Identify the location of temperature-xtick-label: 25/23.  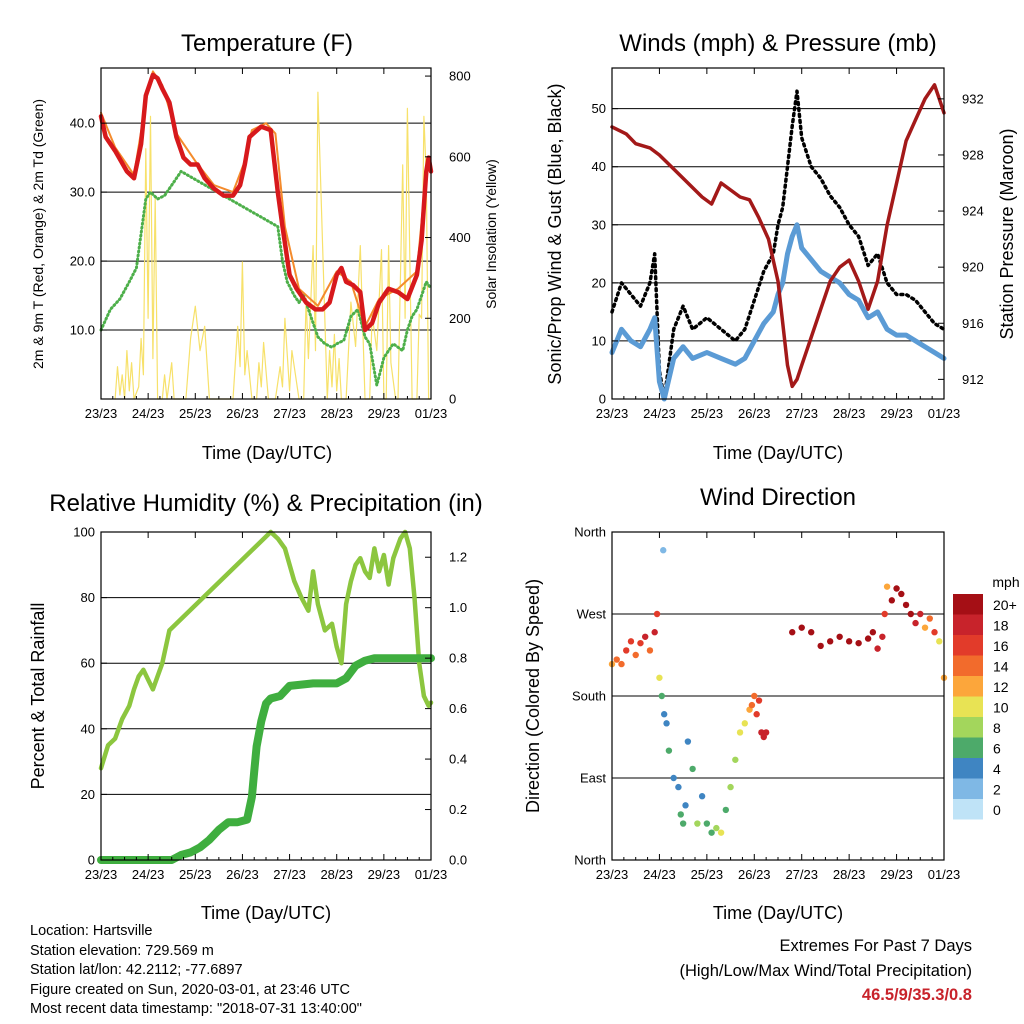
(195, 413).